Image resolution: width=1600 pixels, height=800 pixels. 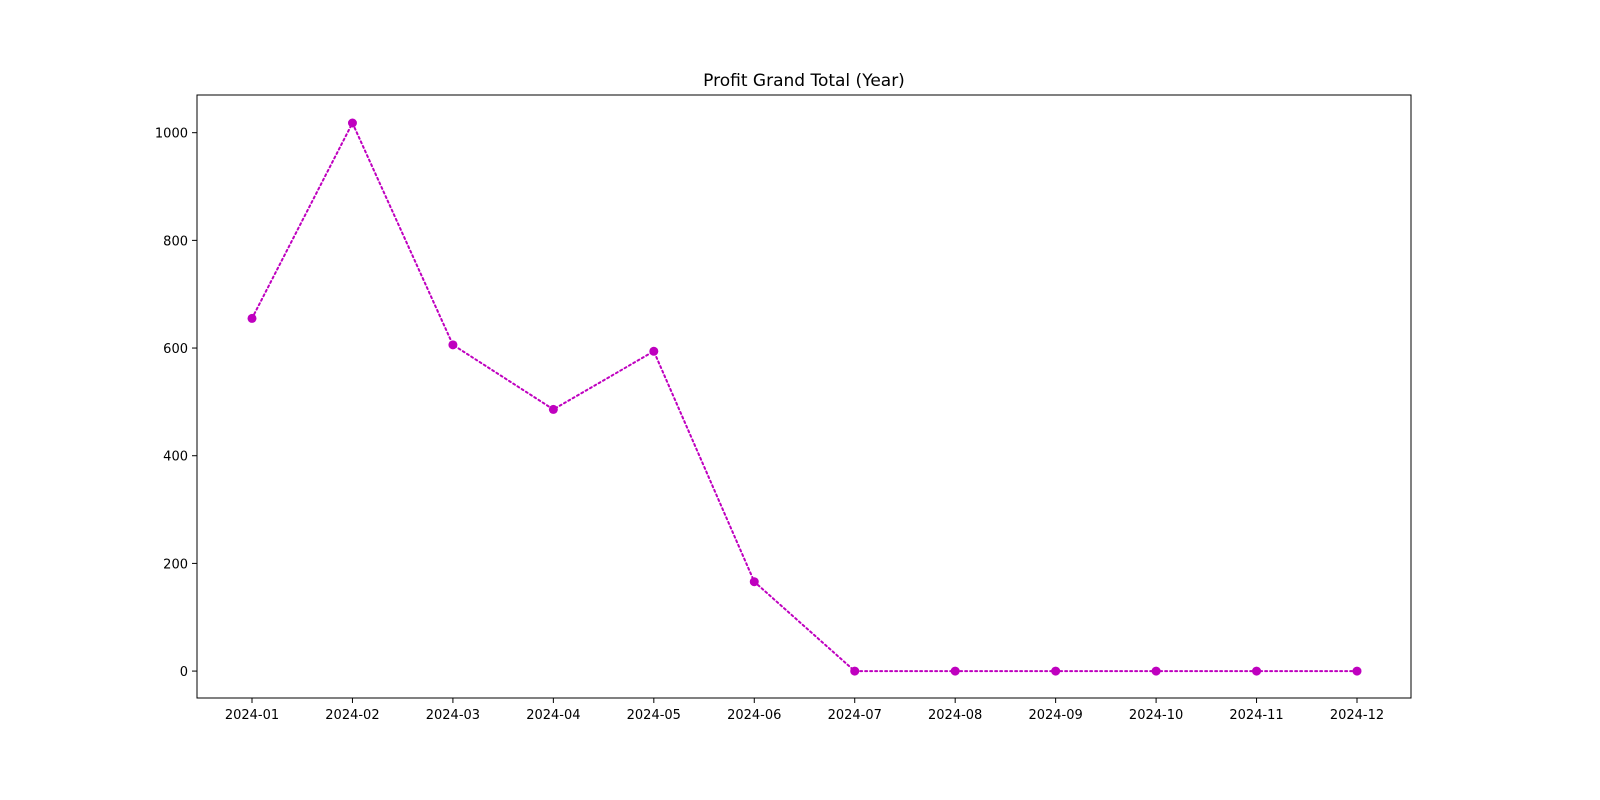 What do you see at coordinates (252, 715) in the screenshot?
I see `x-tick-label: 2024-01` at bounding box center [252, 715].